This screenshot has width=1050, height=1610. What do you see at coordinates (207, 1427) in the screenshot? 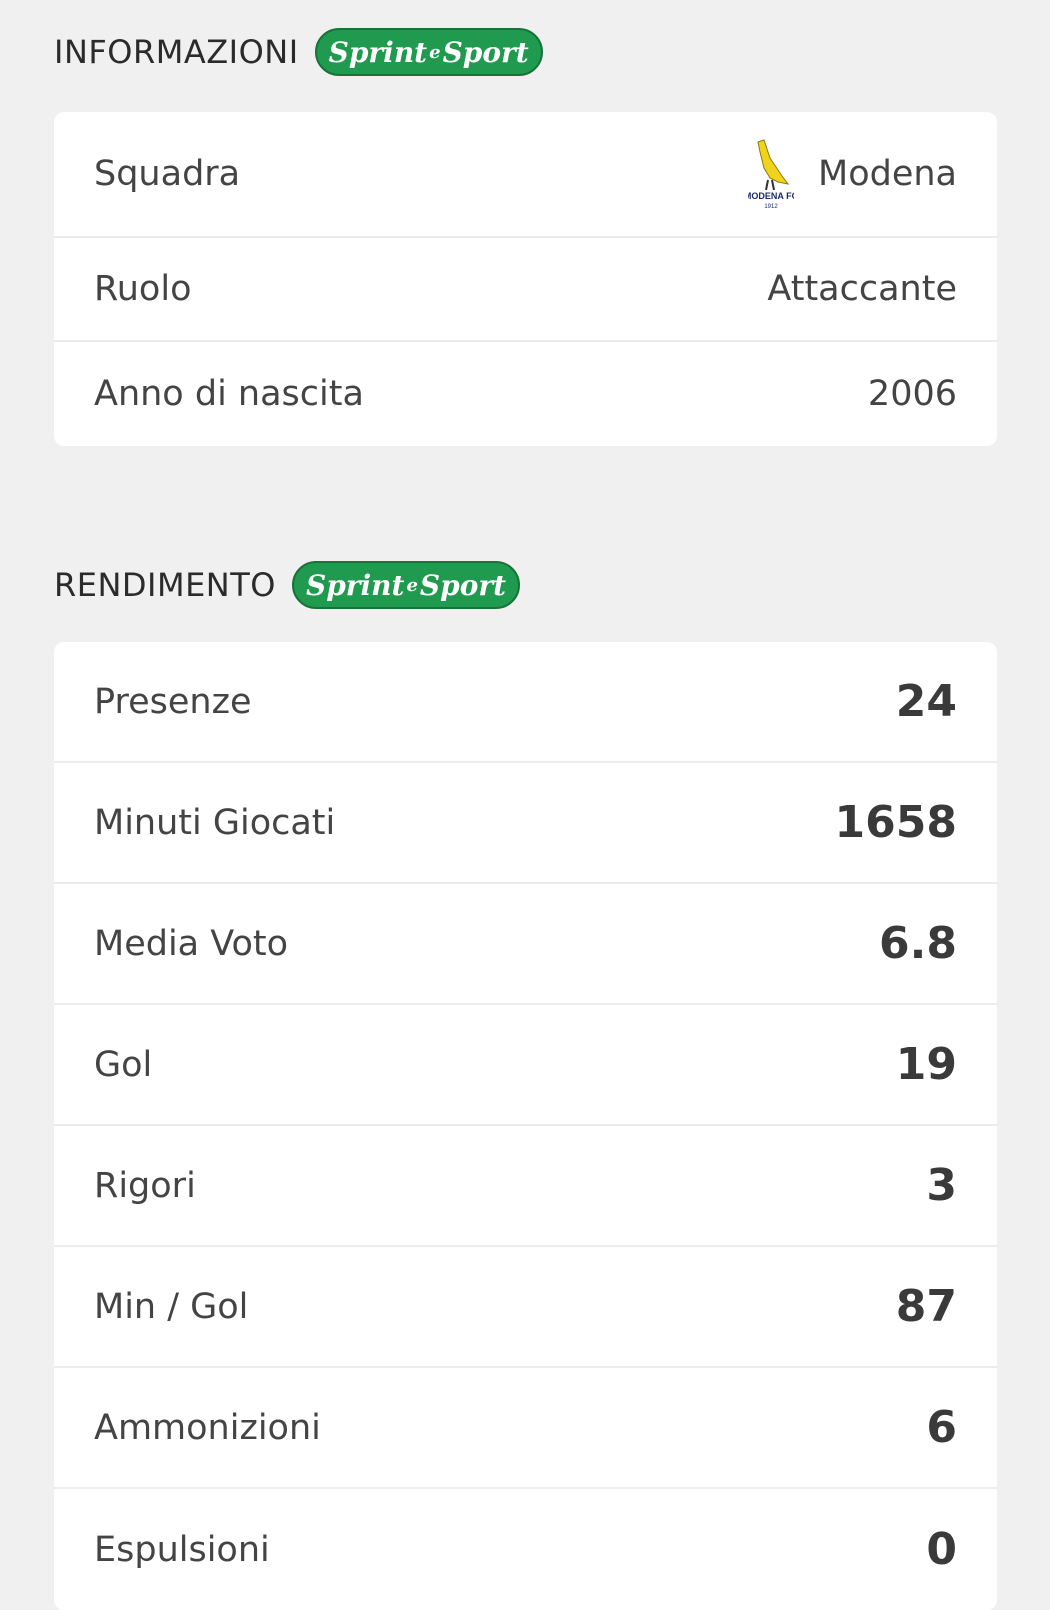
I see `stat-label: Ammonizioni` at bounding box center [207, 1427].